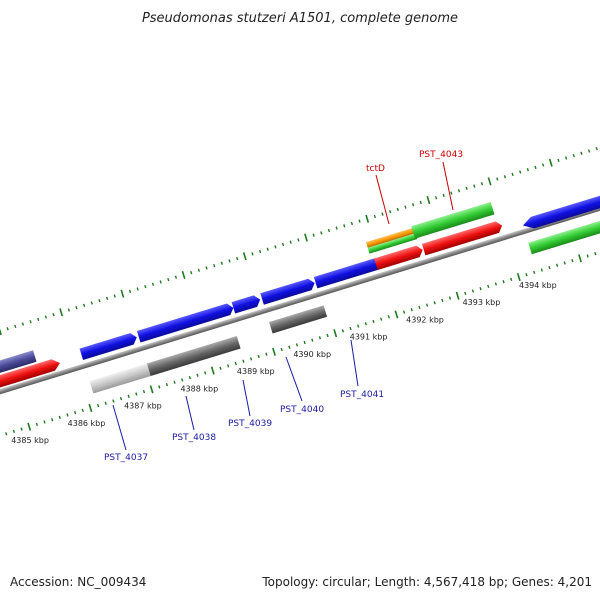 The height and width of the screenshot is (600, 600). Describe the element at coordinates (362, 395) in the screenshot. I see `label-pst4041: PST_4041` at that location.